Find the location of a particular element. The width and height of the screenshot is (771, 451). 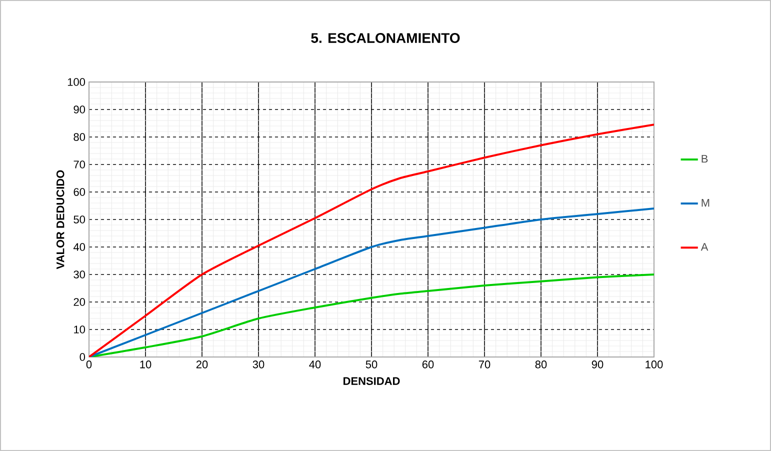

legend-label: M is located at coordinates (706, 203).